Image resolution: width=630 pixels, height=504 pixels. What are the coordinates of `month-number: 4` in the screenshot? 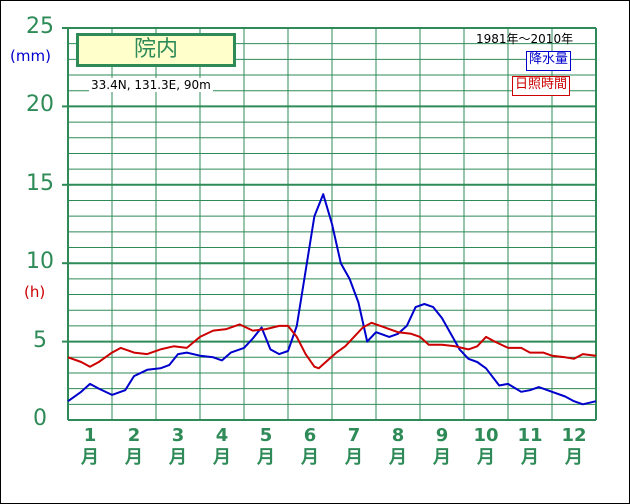 It's located at (222, 435).